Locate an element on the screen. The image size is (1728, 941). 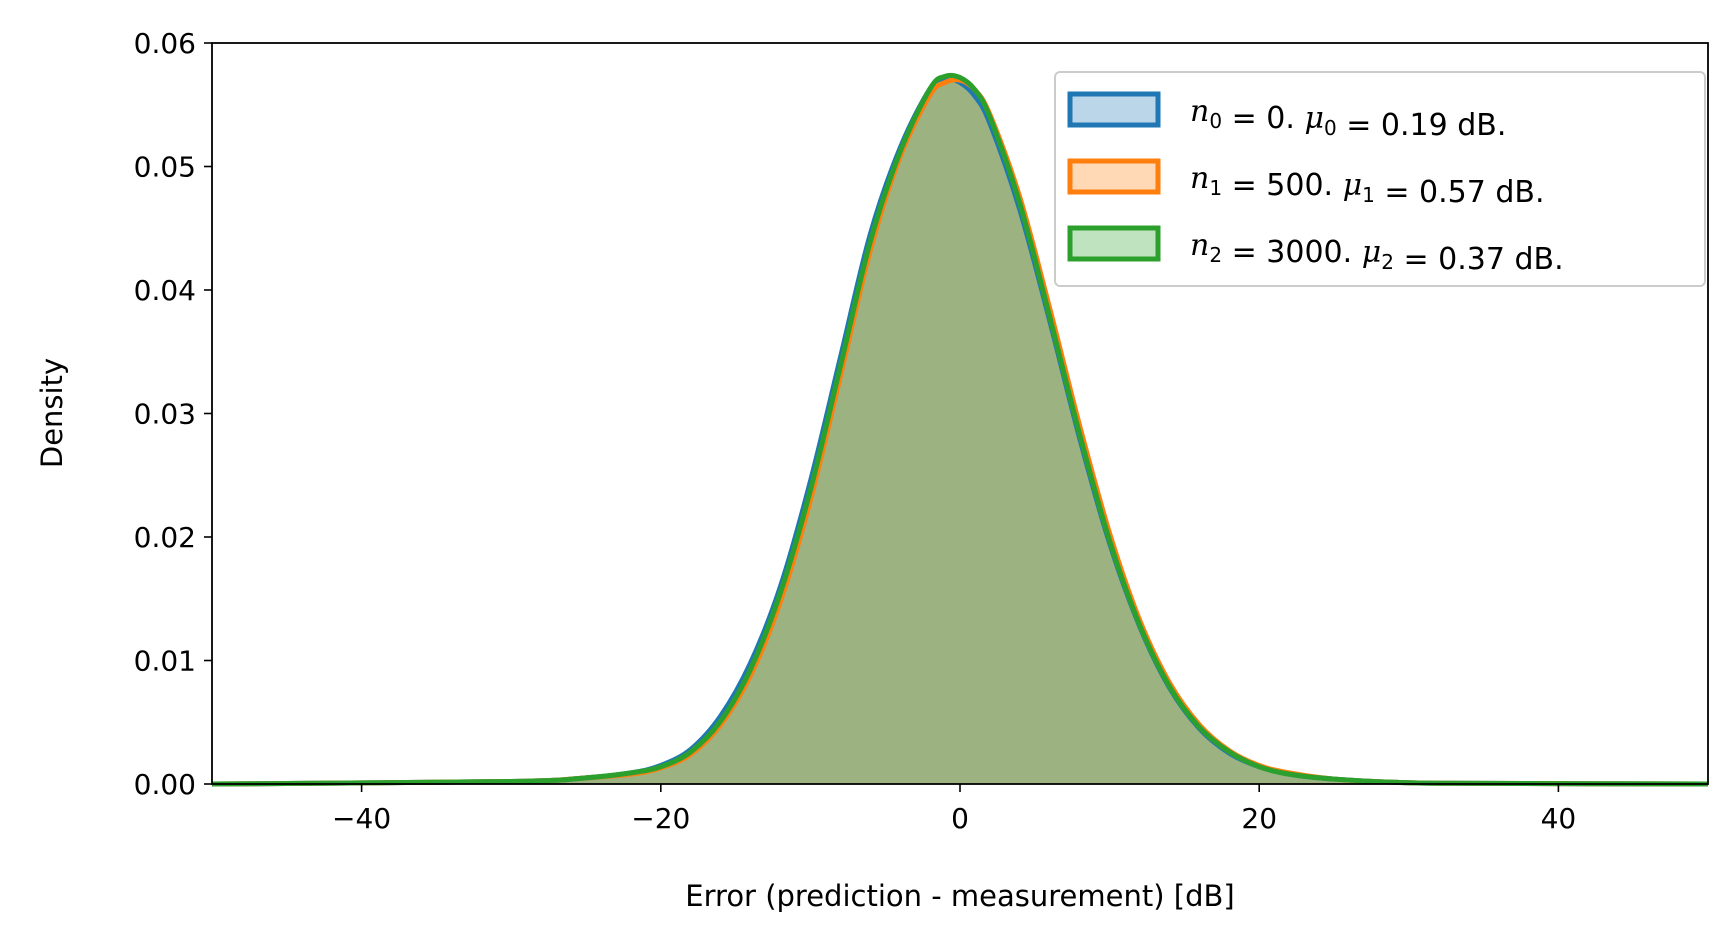
y-tick-label: 0.02 is located at coordinates (165, 537).